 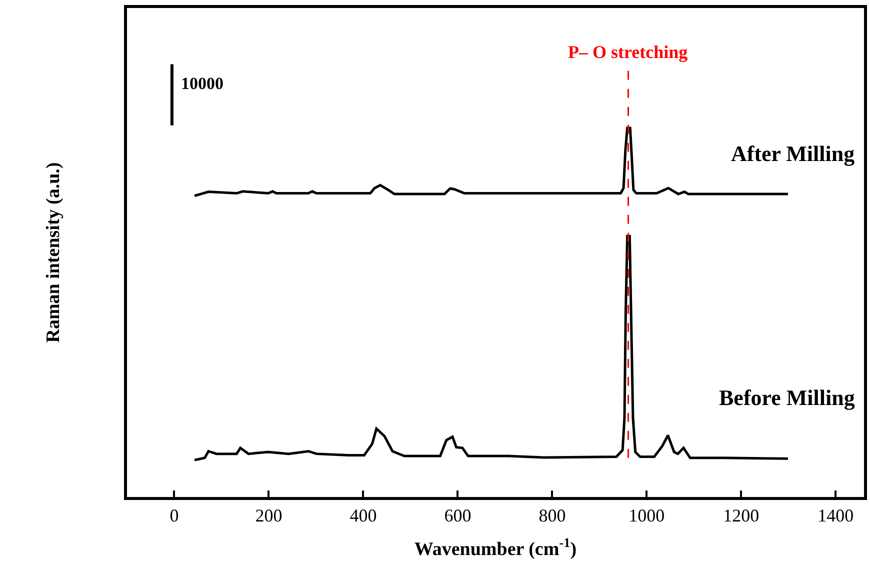 What do you see at coordinates (495, 547) in the screenshot?
I see `x-axis-title: Wavenumber (cm$^{-1}$)` at bounding box center [495, 547].